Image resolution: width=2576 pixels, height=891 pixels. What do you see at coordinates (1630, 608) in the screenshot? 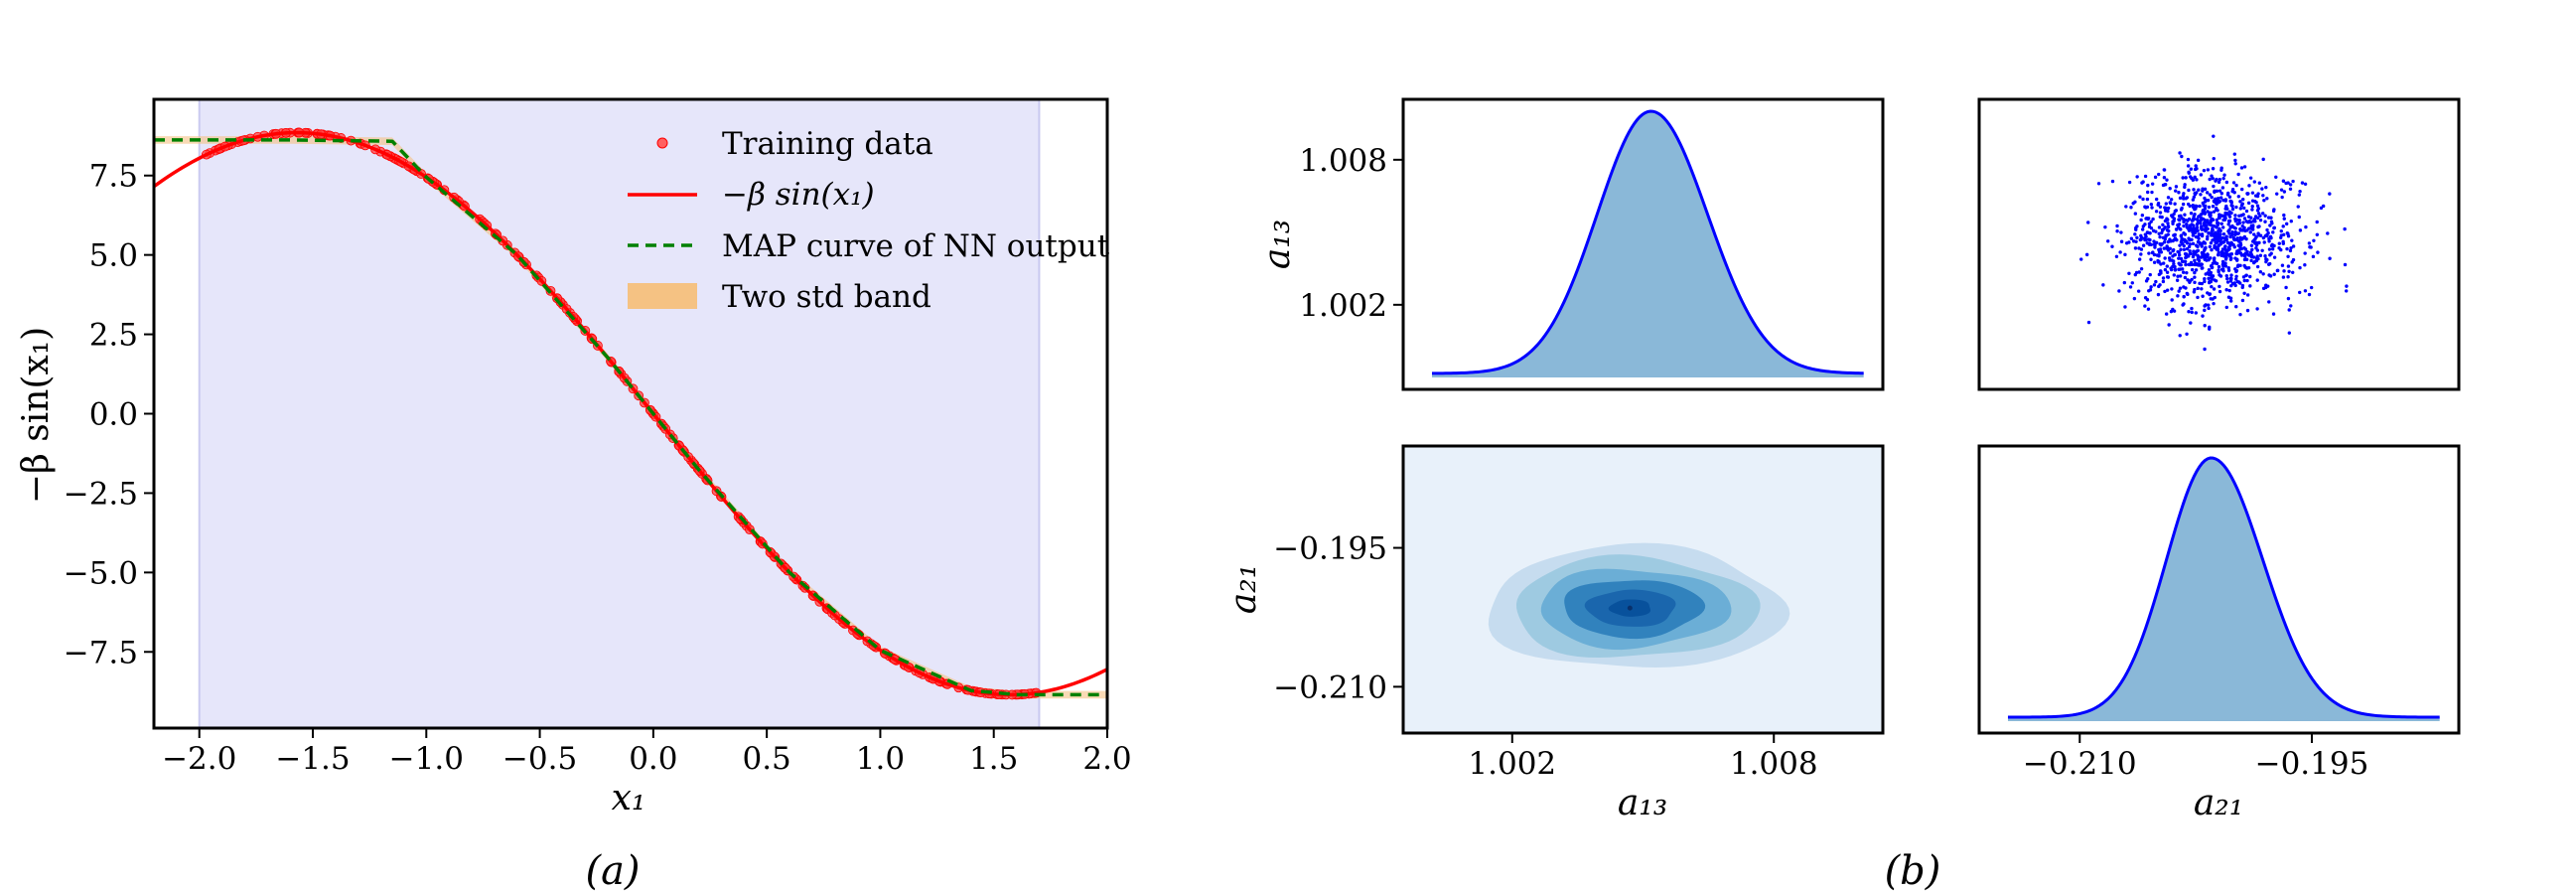
I see `kde-peak` at bounding box center [1630, 608].